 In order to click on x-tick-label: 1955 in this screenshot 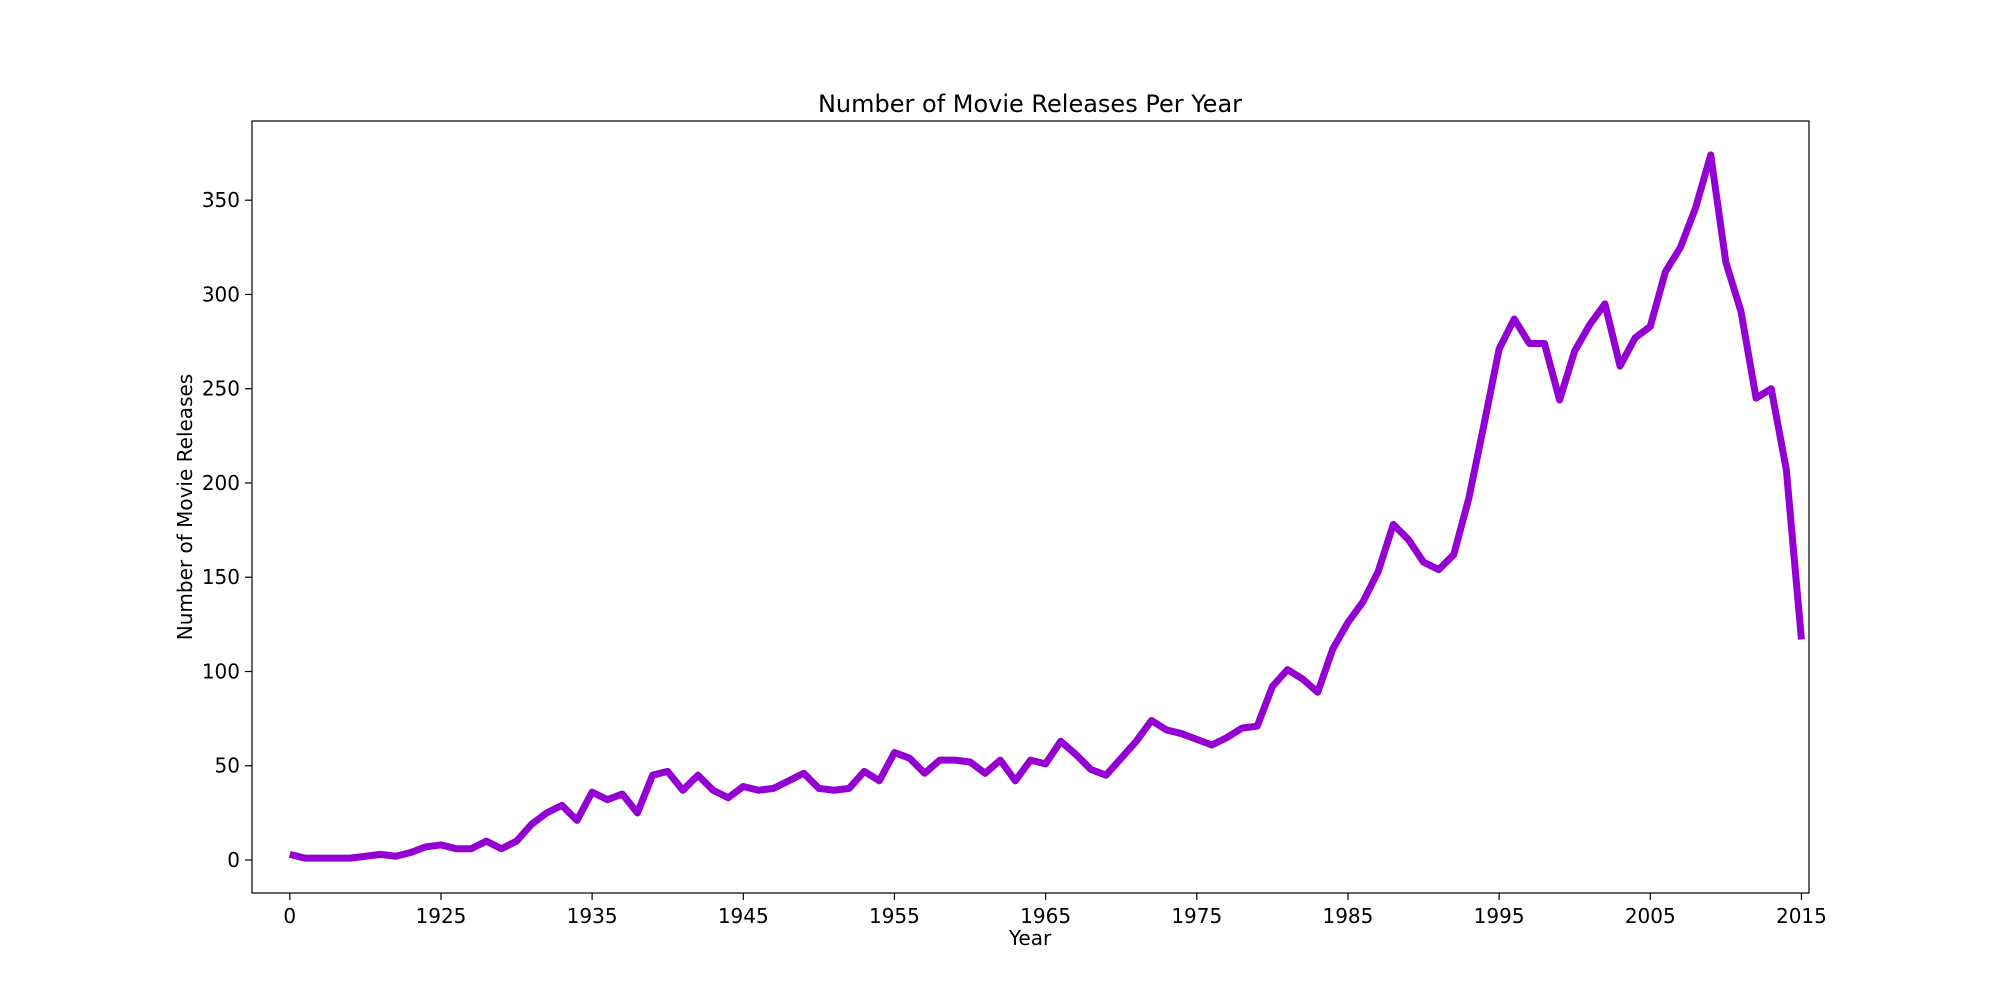, I will do `click(894, 916)`.